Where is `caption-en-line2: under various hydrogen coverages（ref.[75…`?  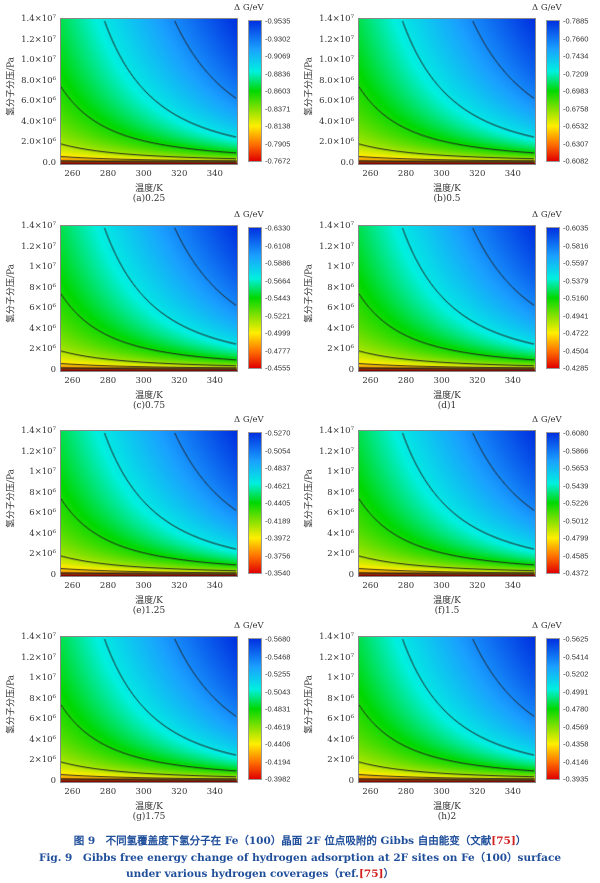
caption-en-line2: under various hydrogen coverages（ref.[75… is located at coordinates (280, 873).